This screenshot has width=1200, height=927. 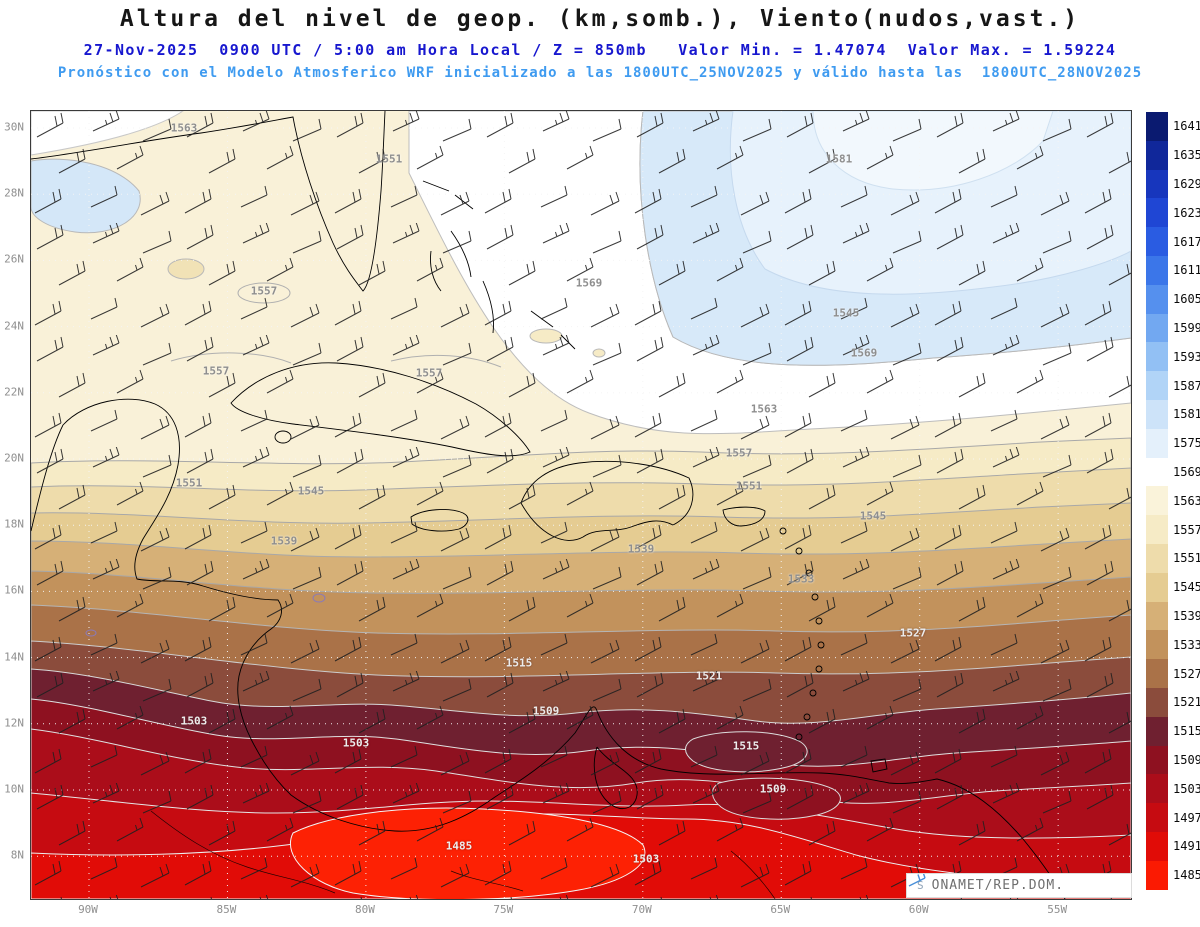 I want to click on colorbar-label: 1533, so click(x=1186, y=644).